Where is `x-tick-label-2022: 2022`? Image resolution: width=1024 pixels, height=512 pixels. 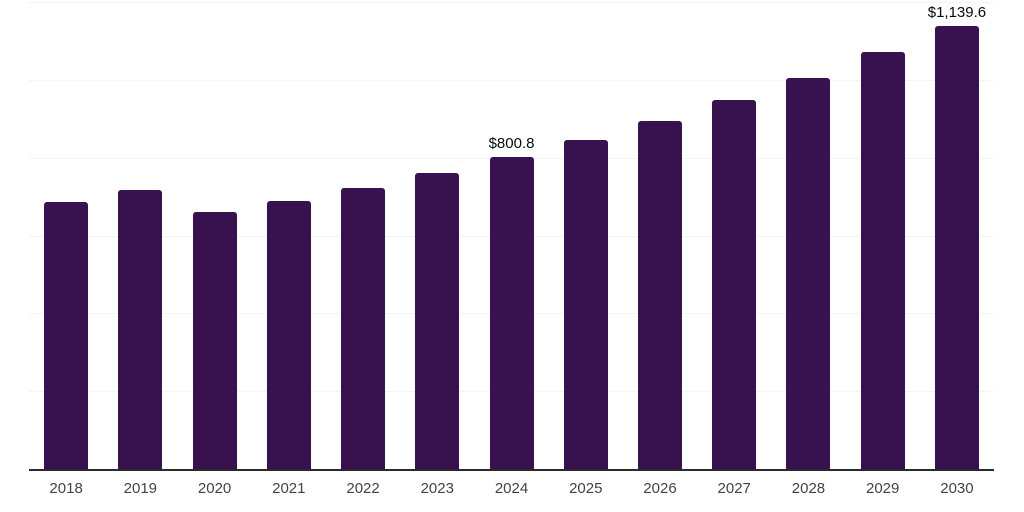 x-tick-label-2022: 2022 is located at coordinates (363, 488).